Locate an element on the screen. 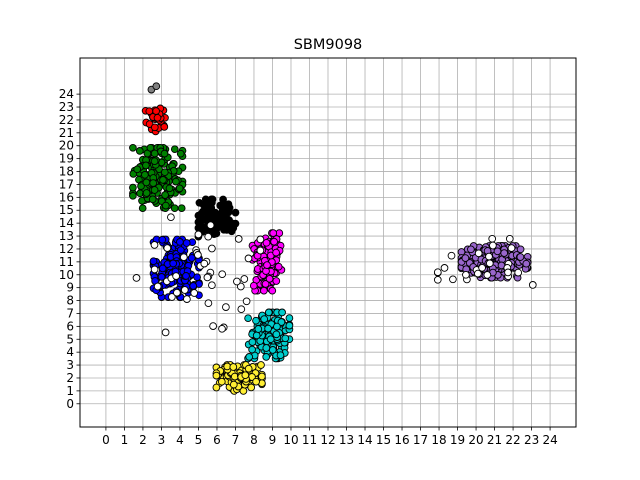 Image resolution: width=640 pixels, height=480 pixels. y-tick-label: 8 is located at coordinates (70, 301).